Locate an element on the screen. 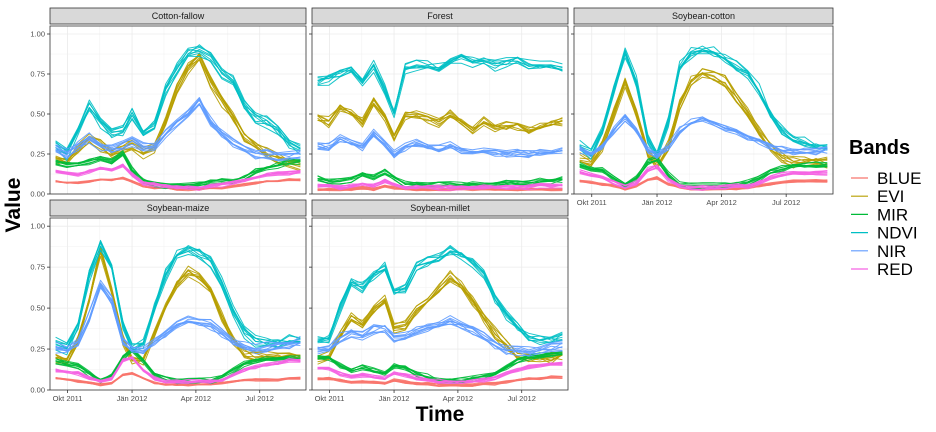 This screenshot has width=936, height=432. panel-soybean-maize: Soybean-maize 0.00 0.25 0.50 0.75 1.00 is located at coordinates (168, 297).